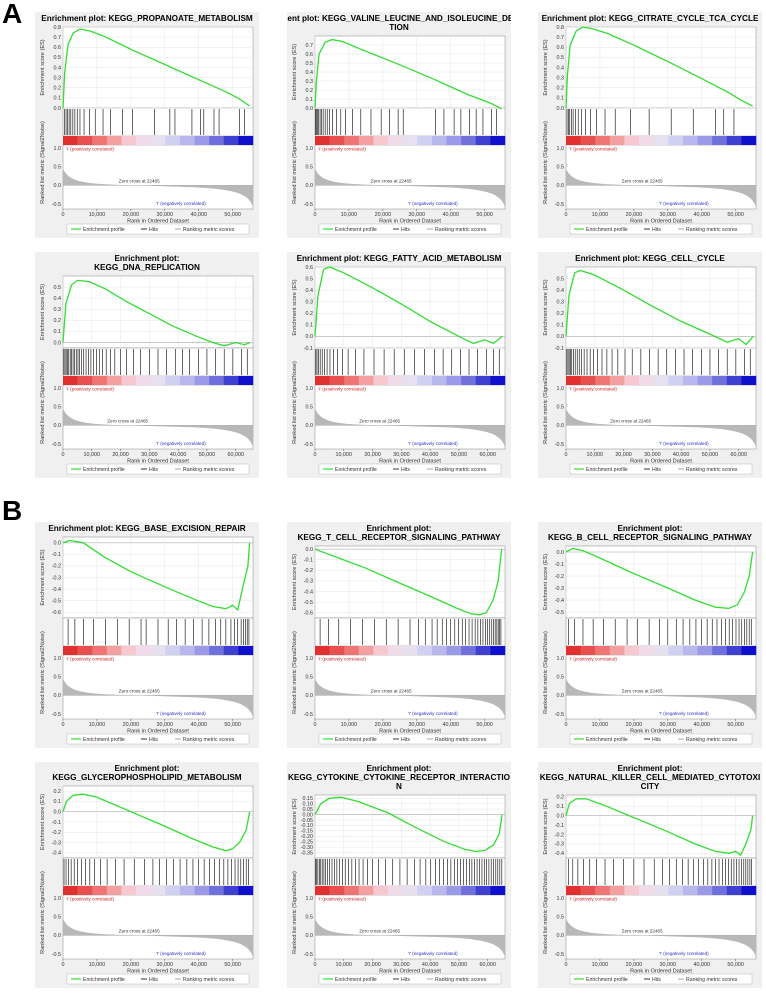  What do you see at coordinates (307, 826) in the screenshot?
I see `es-y-tick-label: -0.10` at bounding box center [307, 826].